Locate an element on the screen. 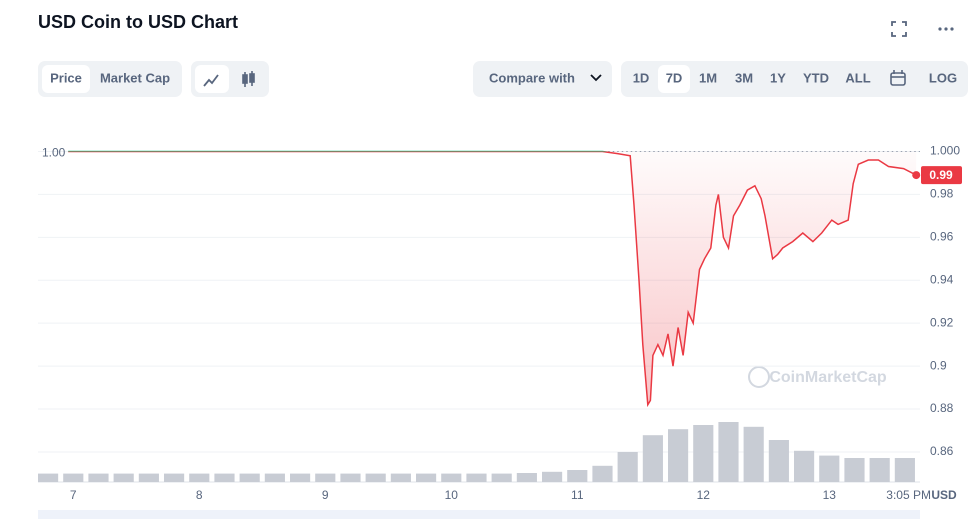 The image size is (978, 519). compare-label: Compare with is located at coordinates (532, 77).